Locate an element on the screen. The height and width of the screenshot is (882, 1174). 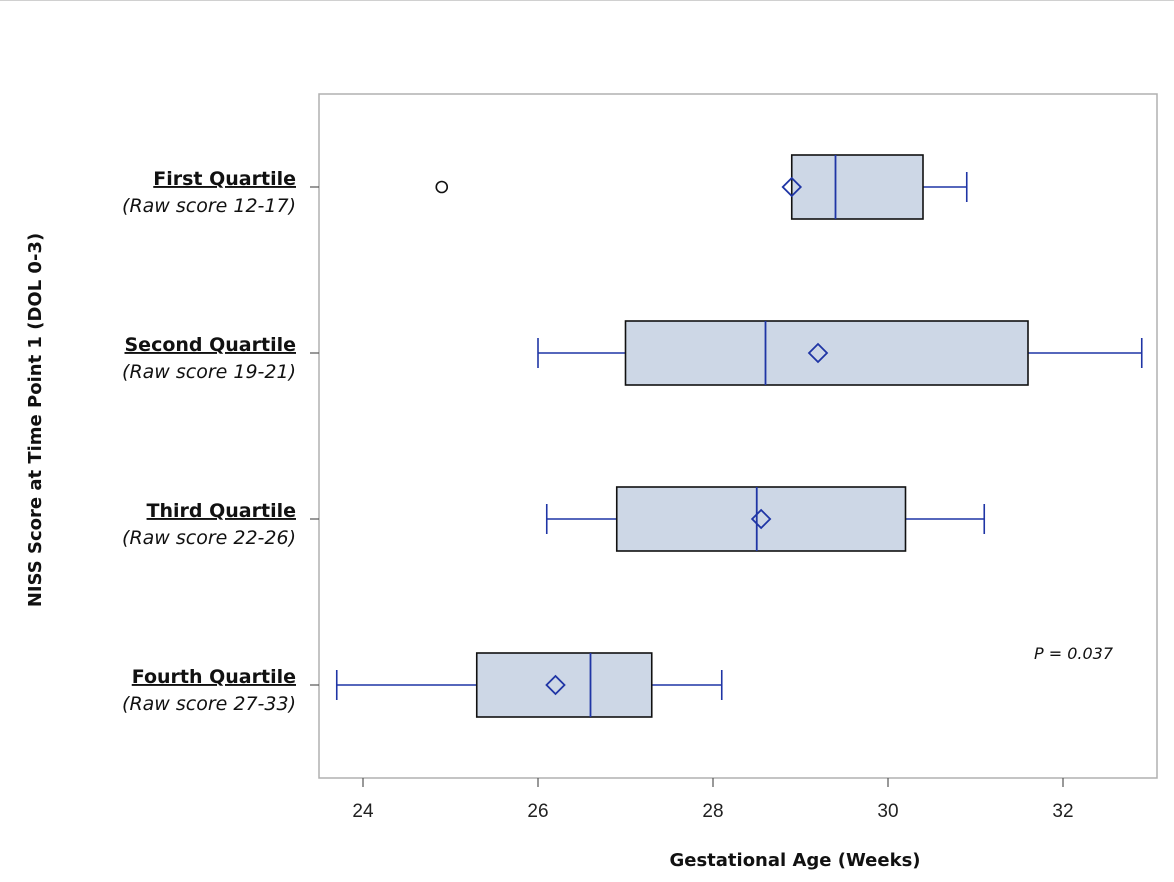
top-border-line is located at coordinates (587, 0).